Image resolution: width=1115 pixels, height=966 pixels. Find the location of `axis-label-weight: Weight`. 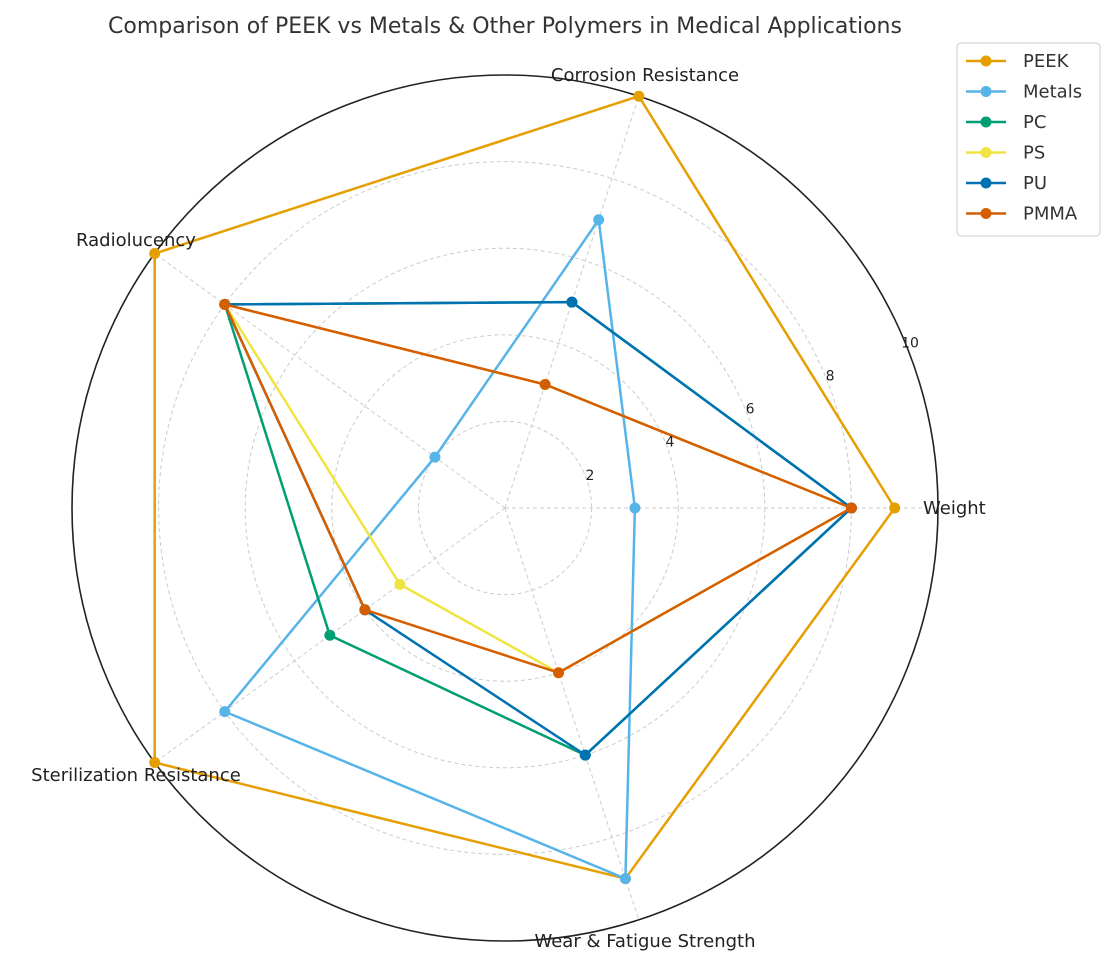

axis-label-weight: Weight is located at coordinates (954, 508).